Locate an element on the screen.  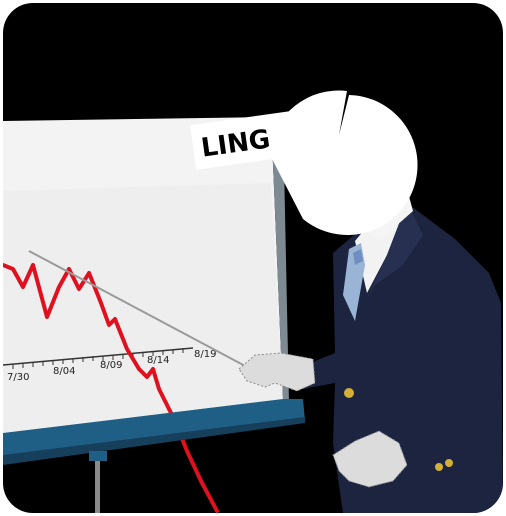
pointing-hand is located at coordinates (277, 372).